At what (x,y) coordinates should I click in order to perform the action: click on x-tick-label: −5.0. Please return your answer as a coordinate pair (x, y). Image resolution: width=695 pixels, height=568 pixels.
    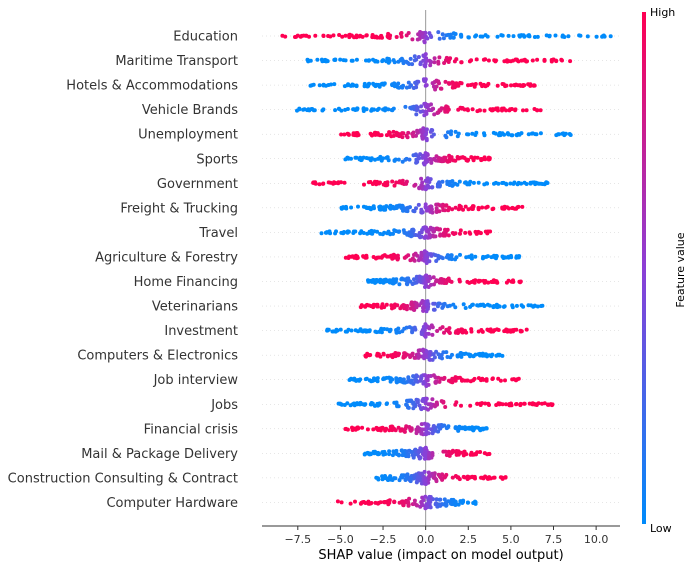
    Looking at the image, I should click on (340, 539).